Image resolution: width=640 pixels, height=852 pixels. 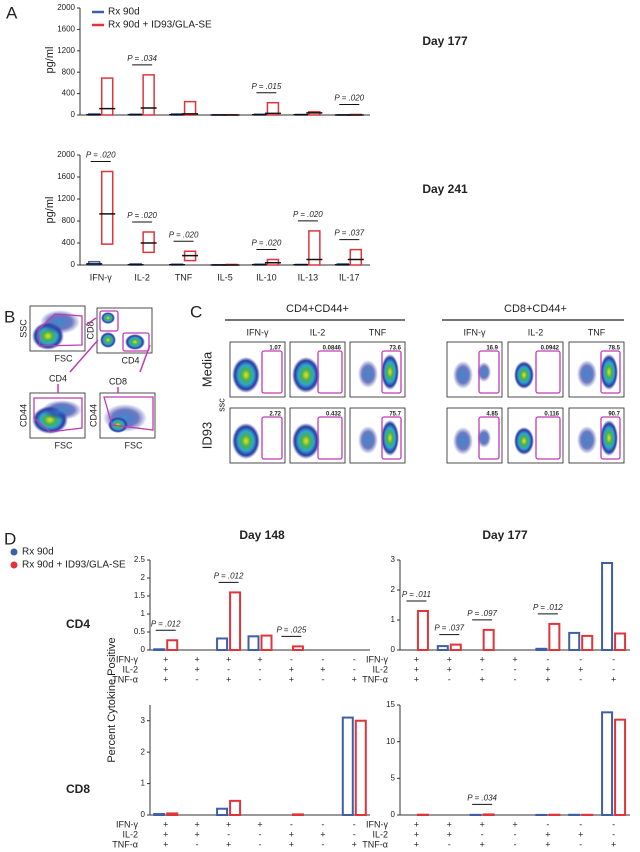 What do you see at coordinates (275, 415) in the screenshot?
I see `gate-value: 2.72` at bounding box center [275, 415].